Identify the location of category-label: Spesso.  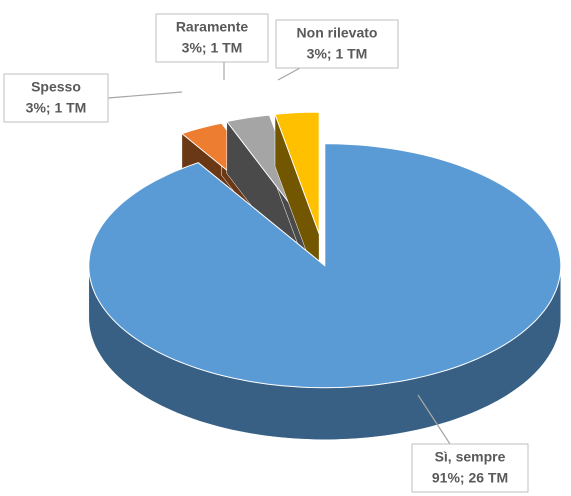
(56, 87).